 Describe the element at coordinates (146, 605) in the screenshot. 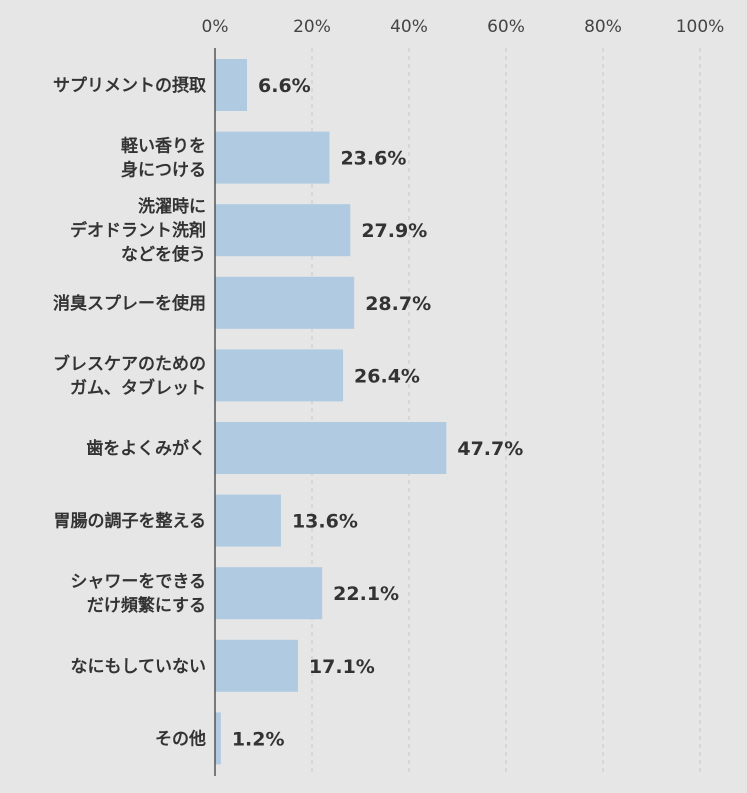

I see `category-label-line: だけ頻繁にする` at that location.